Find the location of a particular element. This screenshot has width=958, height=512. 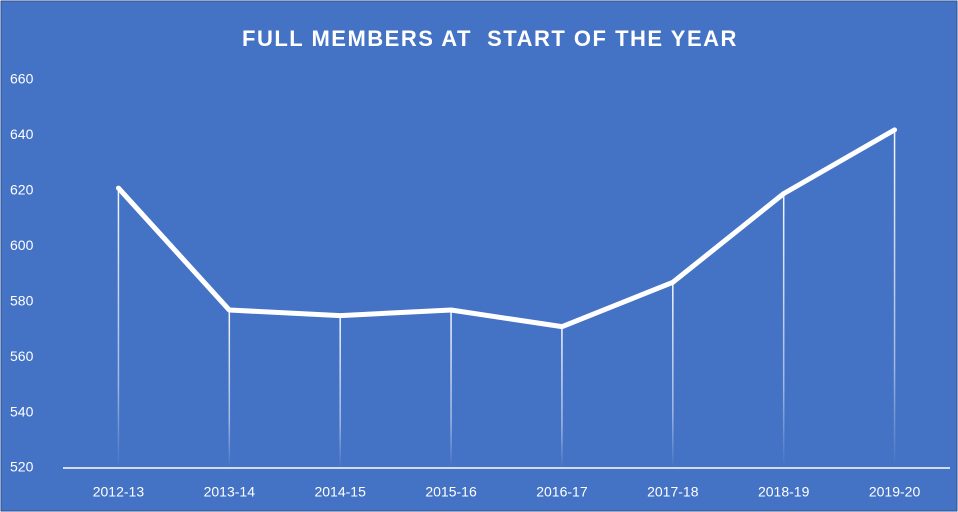

x-tick-label: 2016-17 is located at coordinates (562, 492).